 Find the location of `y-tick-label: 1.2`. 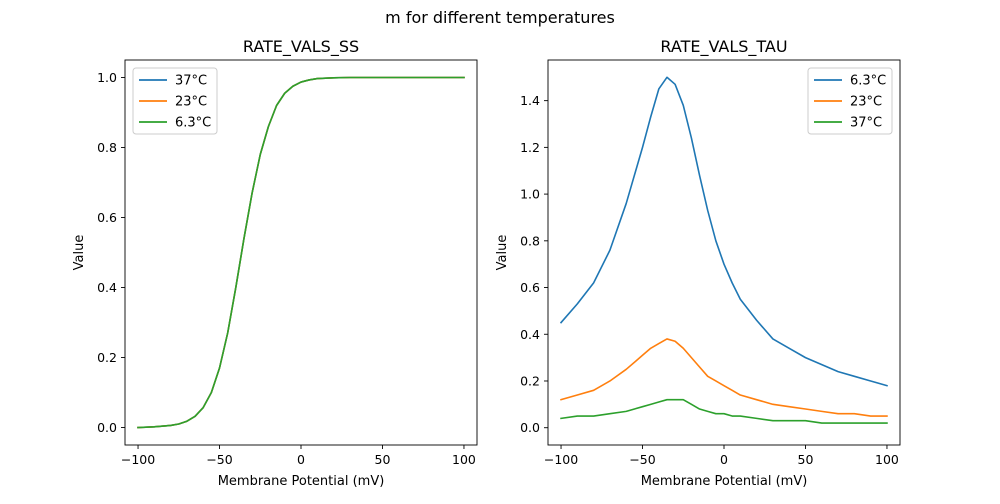

y-tick-label: 1.2 is located at coordinates (530, 147).